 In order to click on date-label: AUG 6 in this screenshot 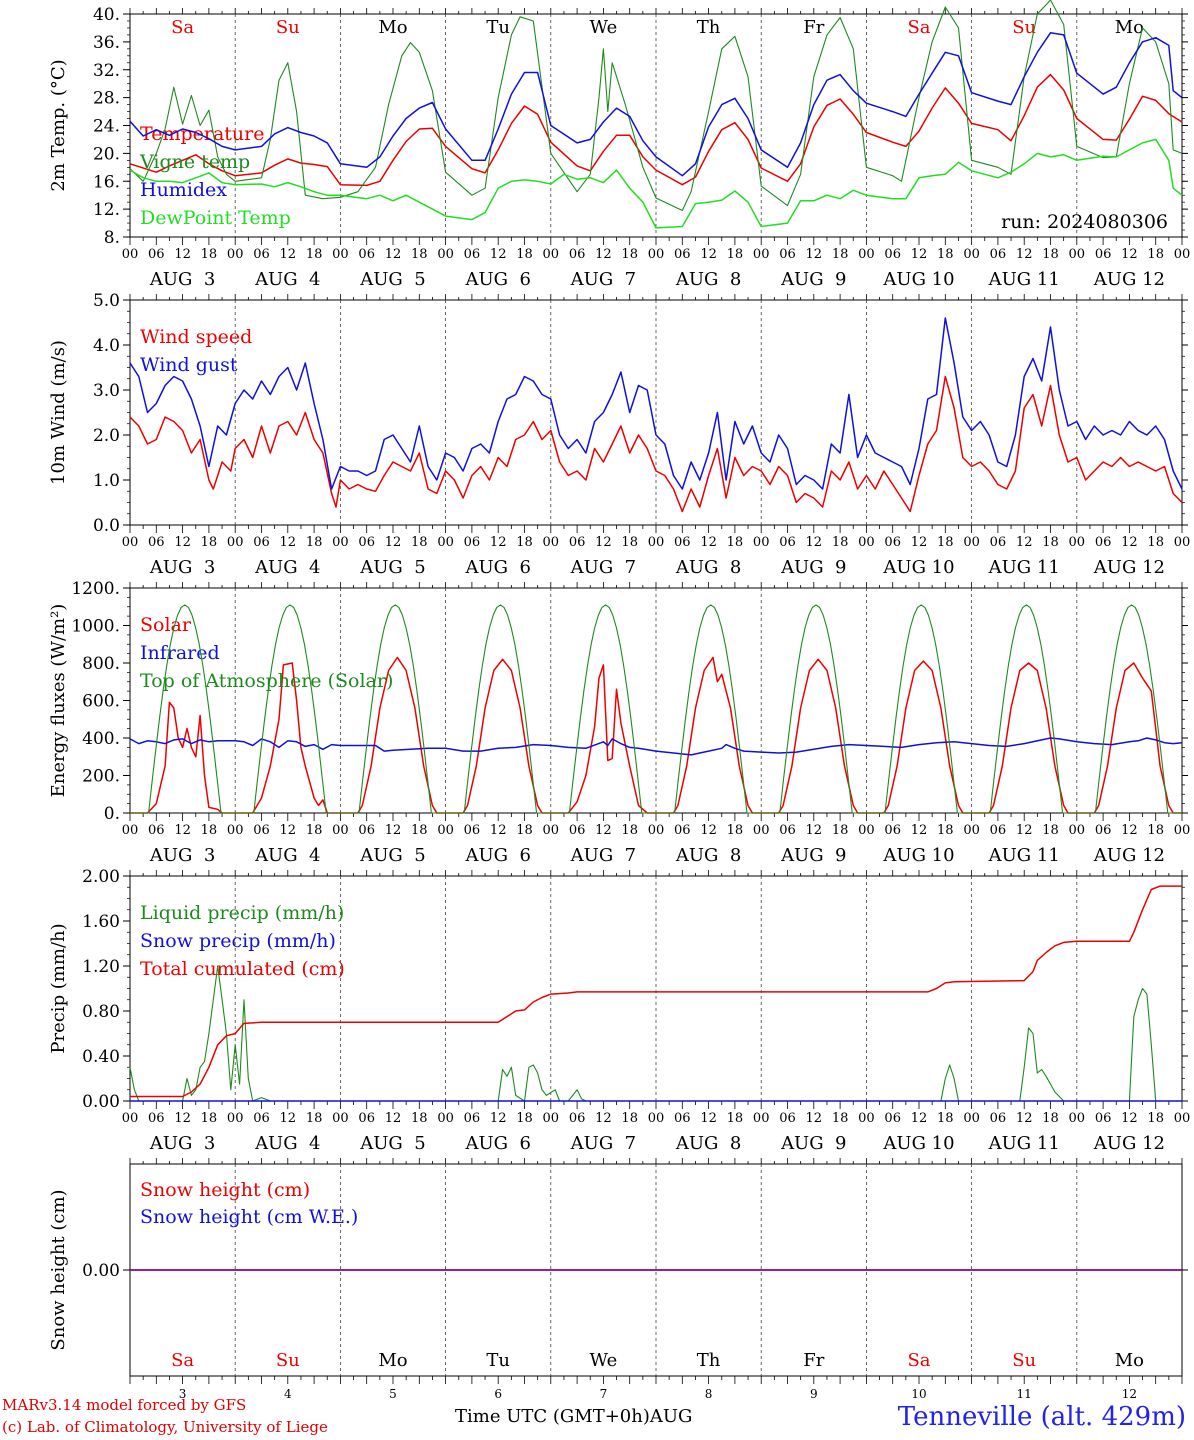, I will do `click(497, 1143)`.